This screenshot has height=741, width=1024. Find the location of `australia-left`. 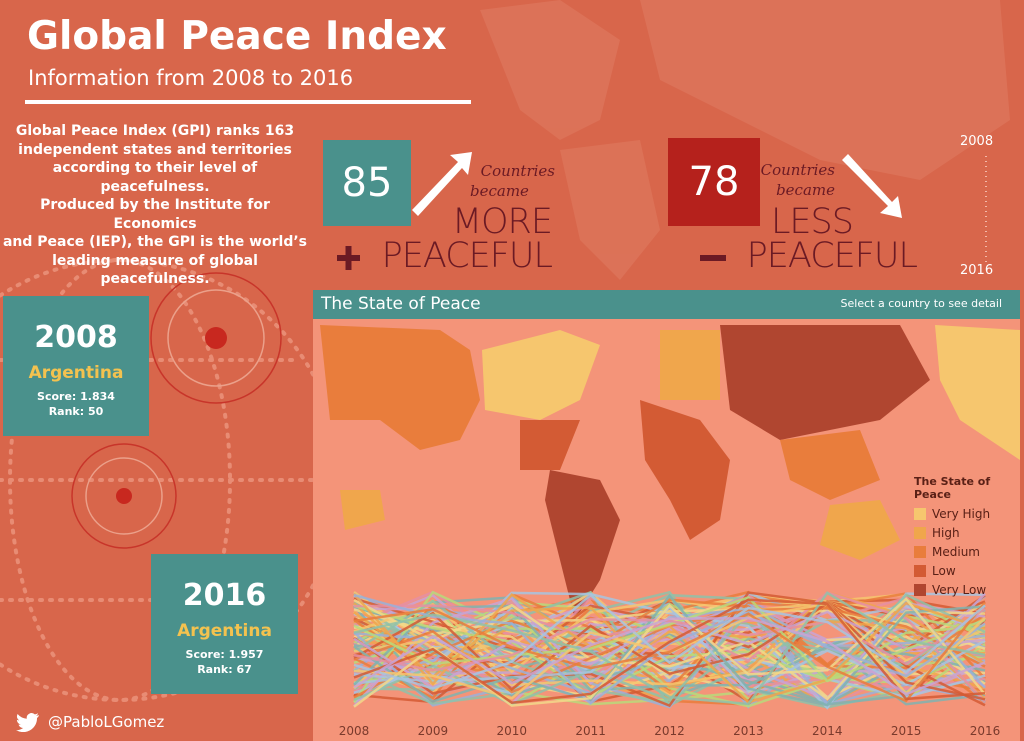

australia-left is located at coordinates (362, 510).